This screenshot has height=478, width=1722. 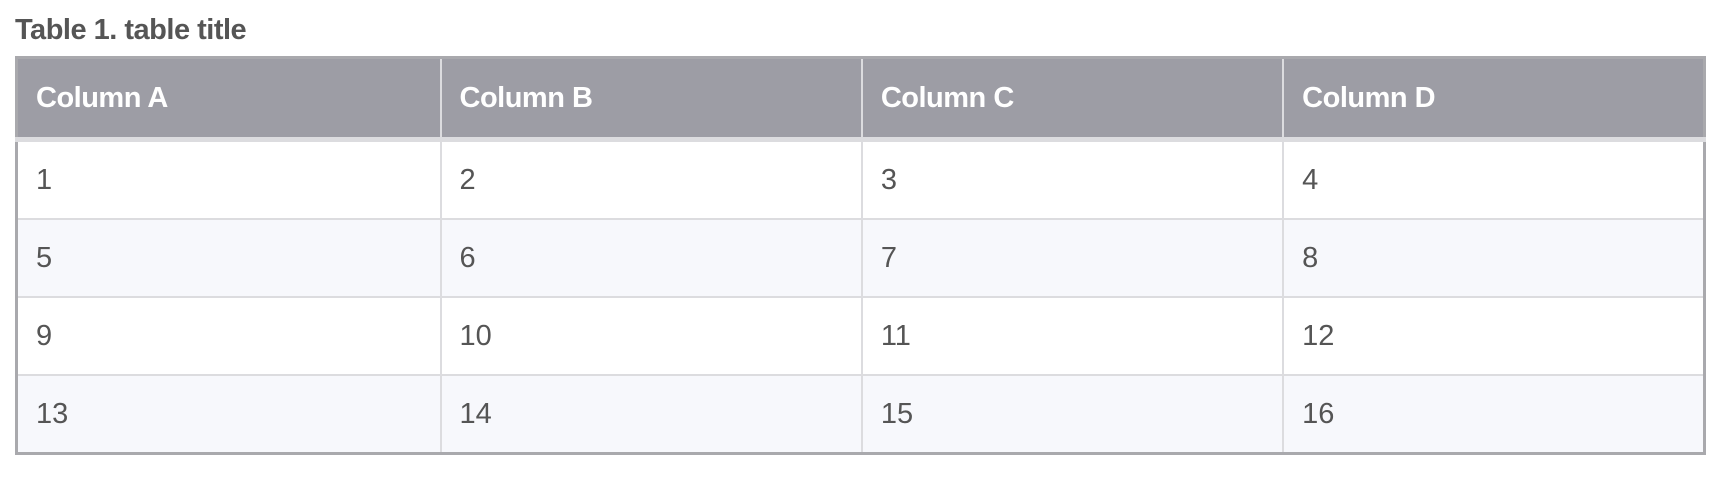 I want to click on column-header-c: Column C, so click(x=1072, y=99).